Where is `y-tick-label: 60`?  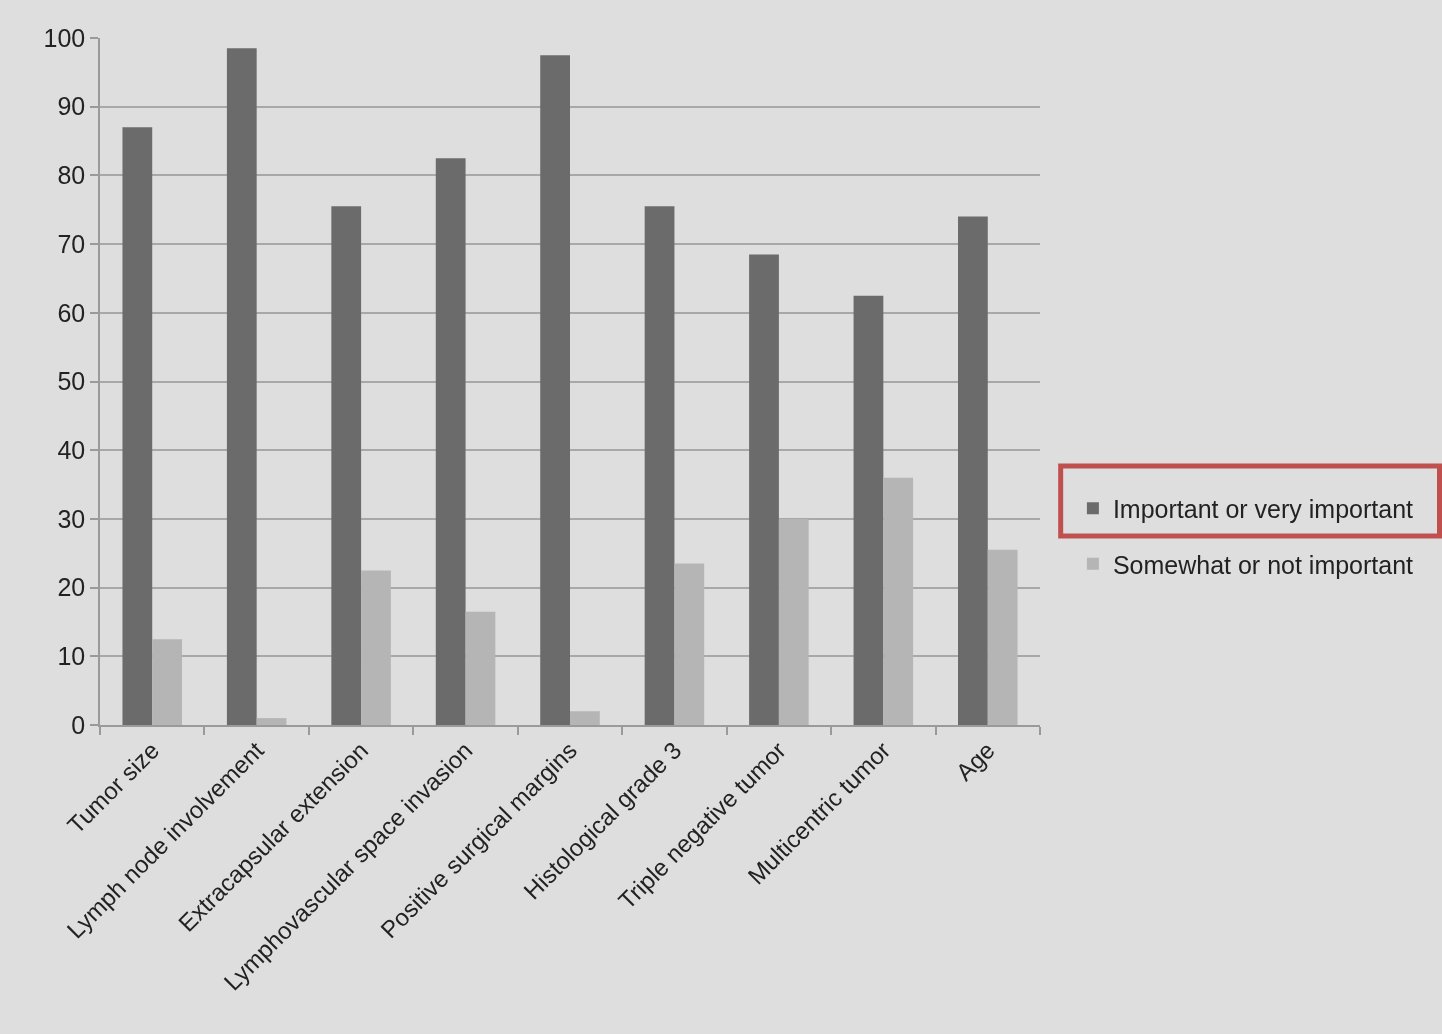 y-tick-label: 60 is located at coordinates (71, 312).